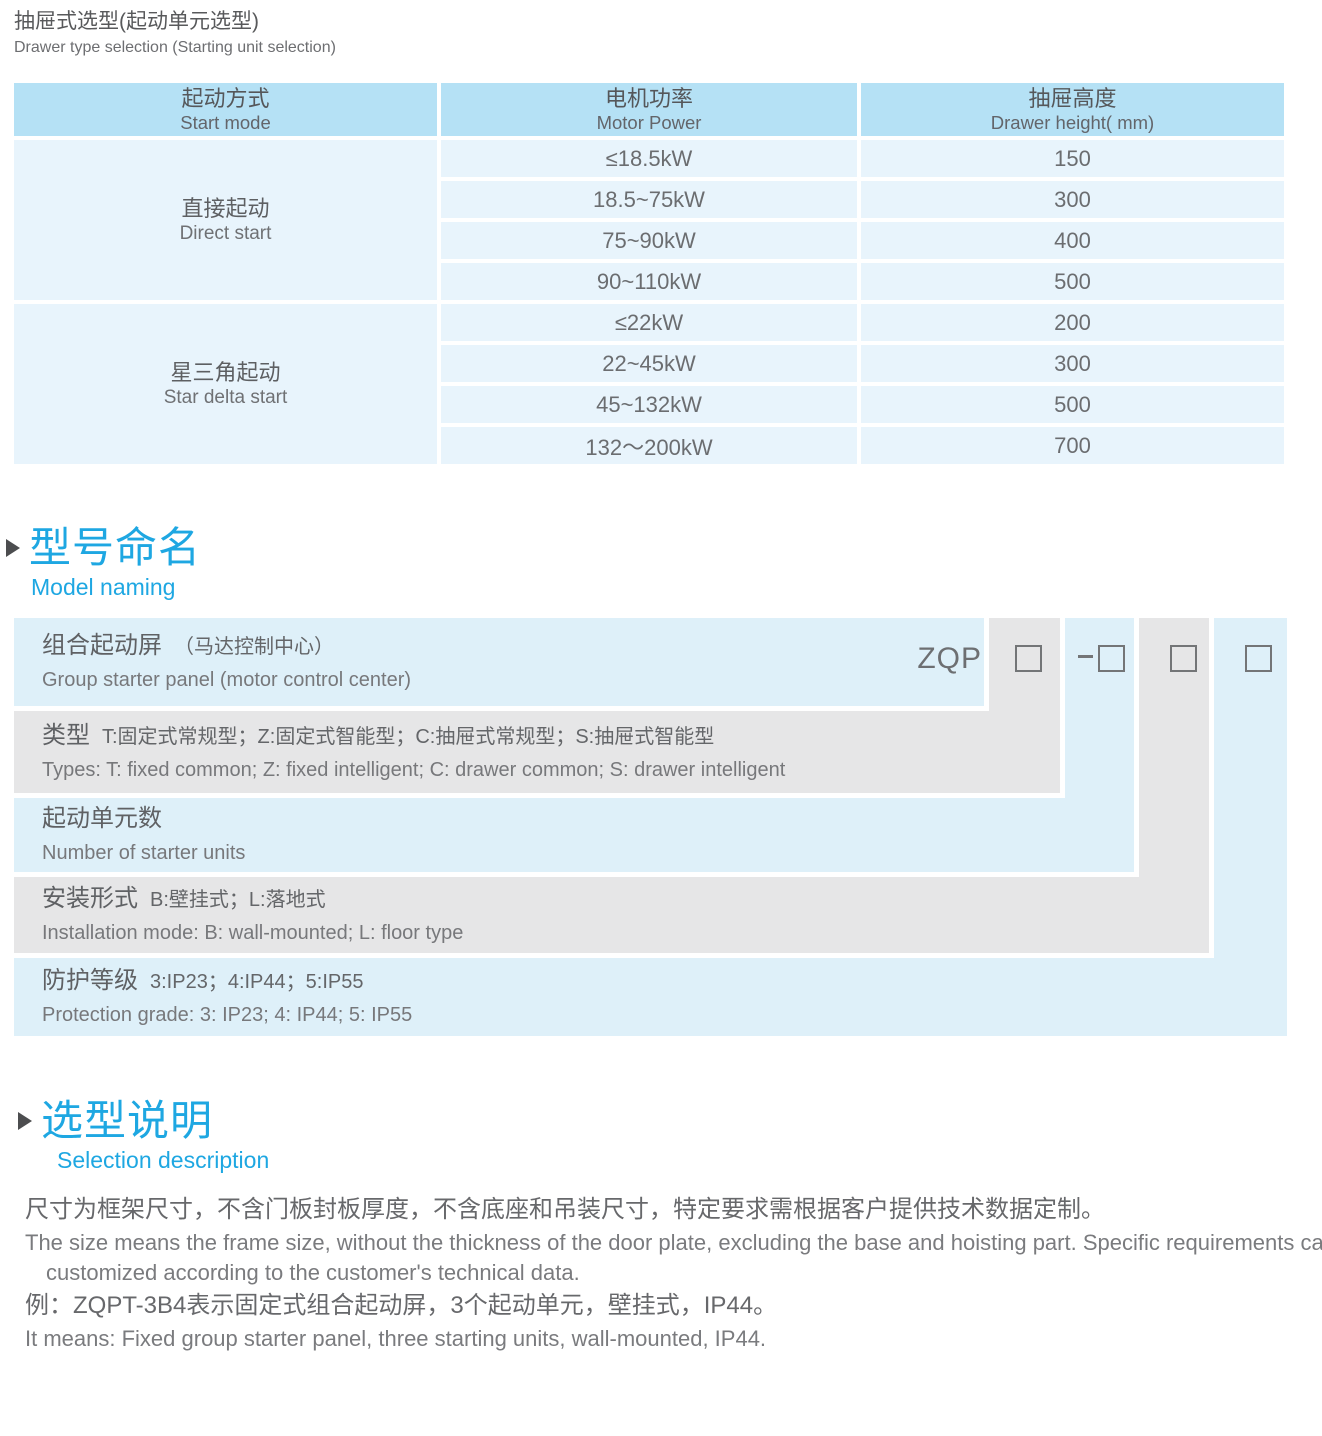 This screenshot has height=1436, width=1322. Describe the element at coordinates (66, 735) in the screenshot. I see `row-label-cn-main: 类型` at that location.